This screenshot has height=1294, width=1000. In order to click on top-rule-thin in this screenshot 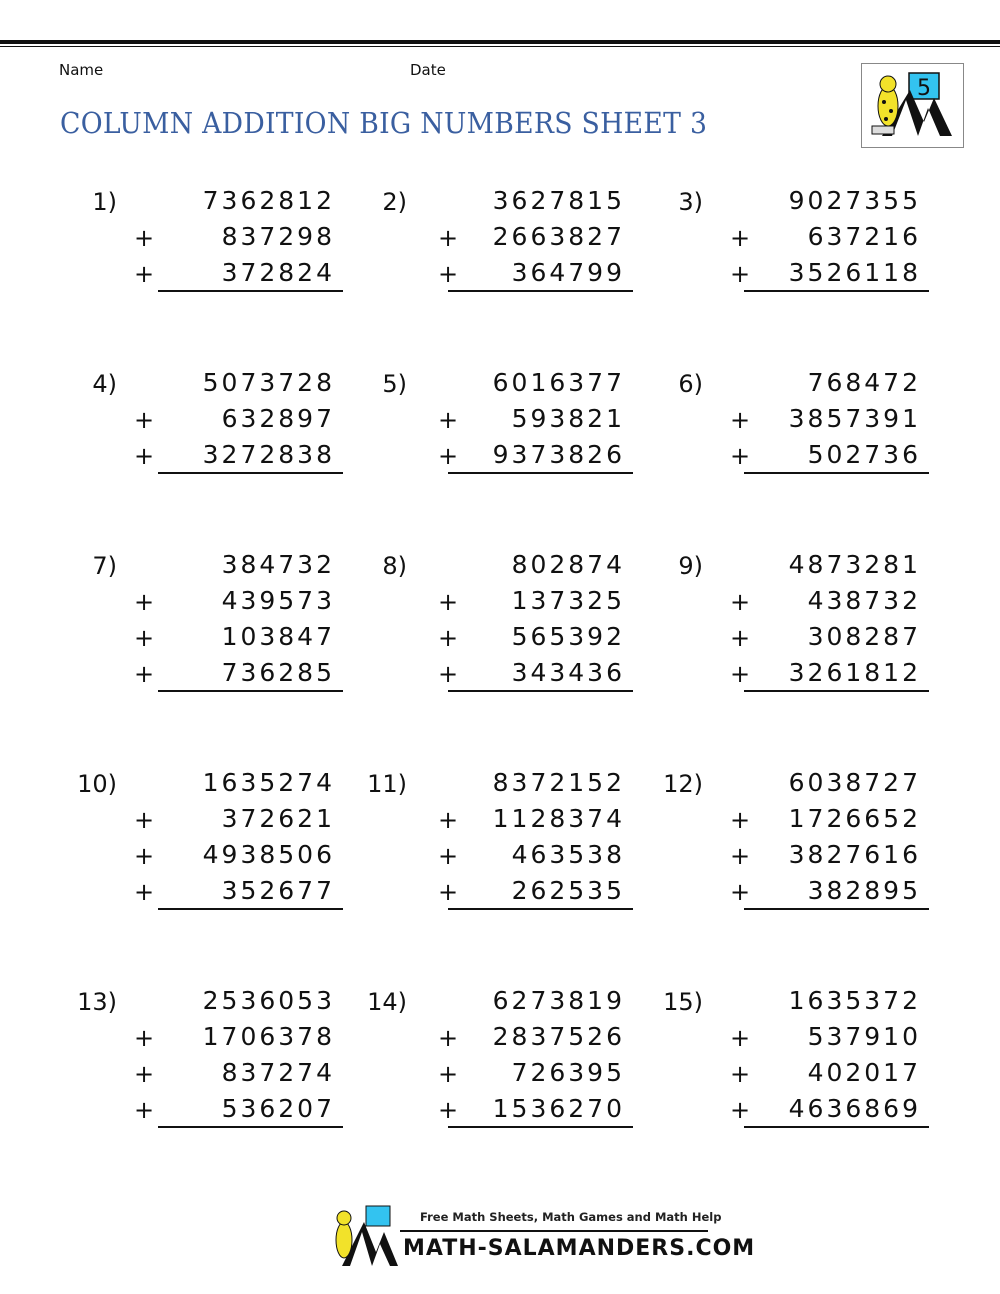, I will do `click(500, 46)`.